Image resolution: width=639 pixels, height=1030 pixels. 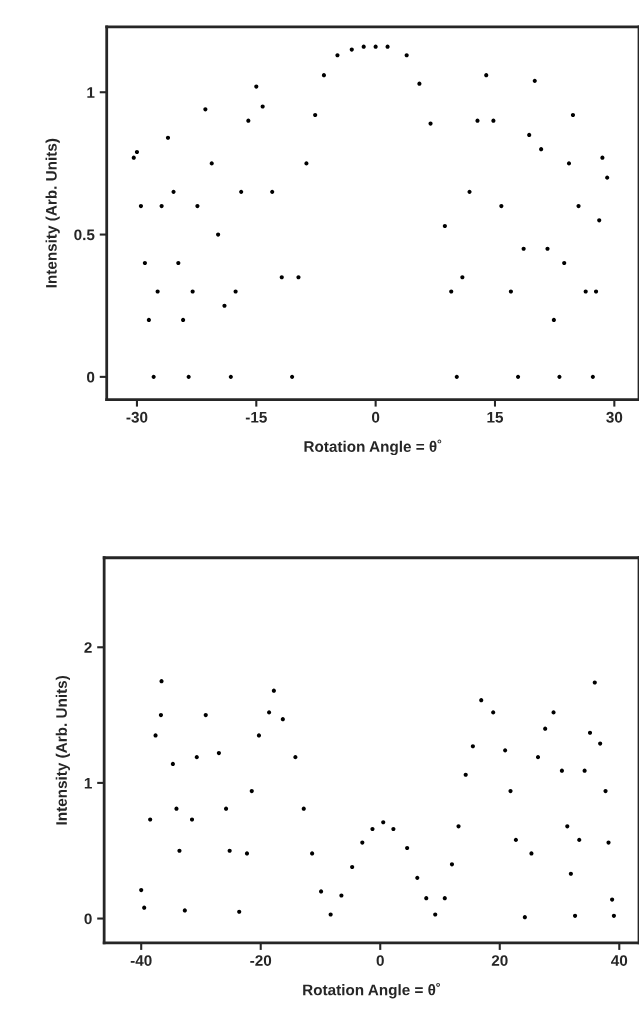 What do you see at coordinates (256, 417) in the screenshot?
I see `x-tick-label: -15` at bounding box center [256, 417].